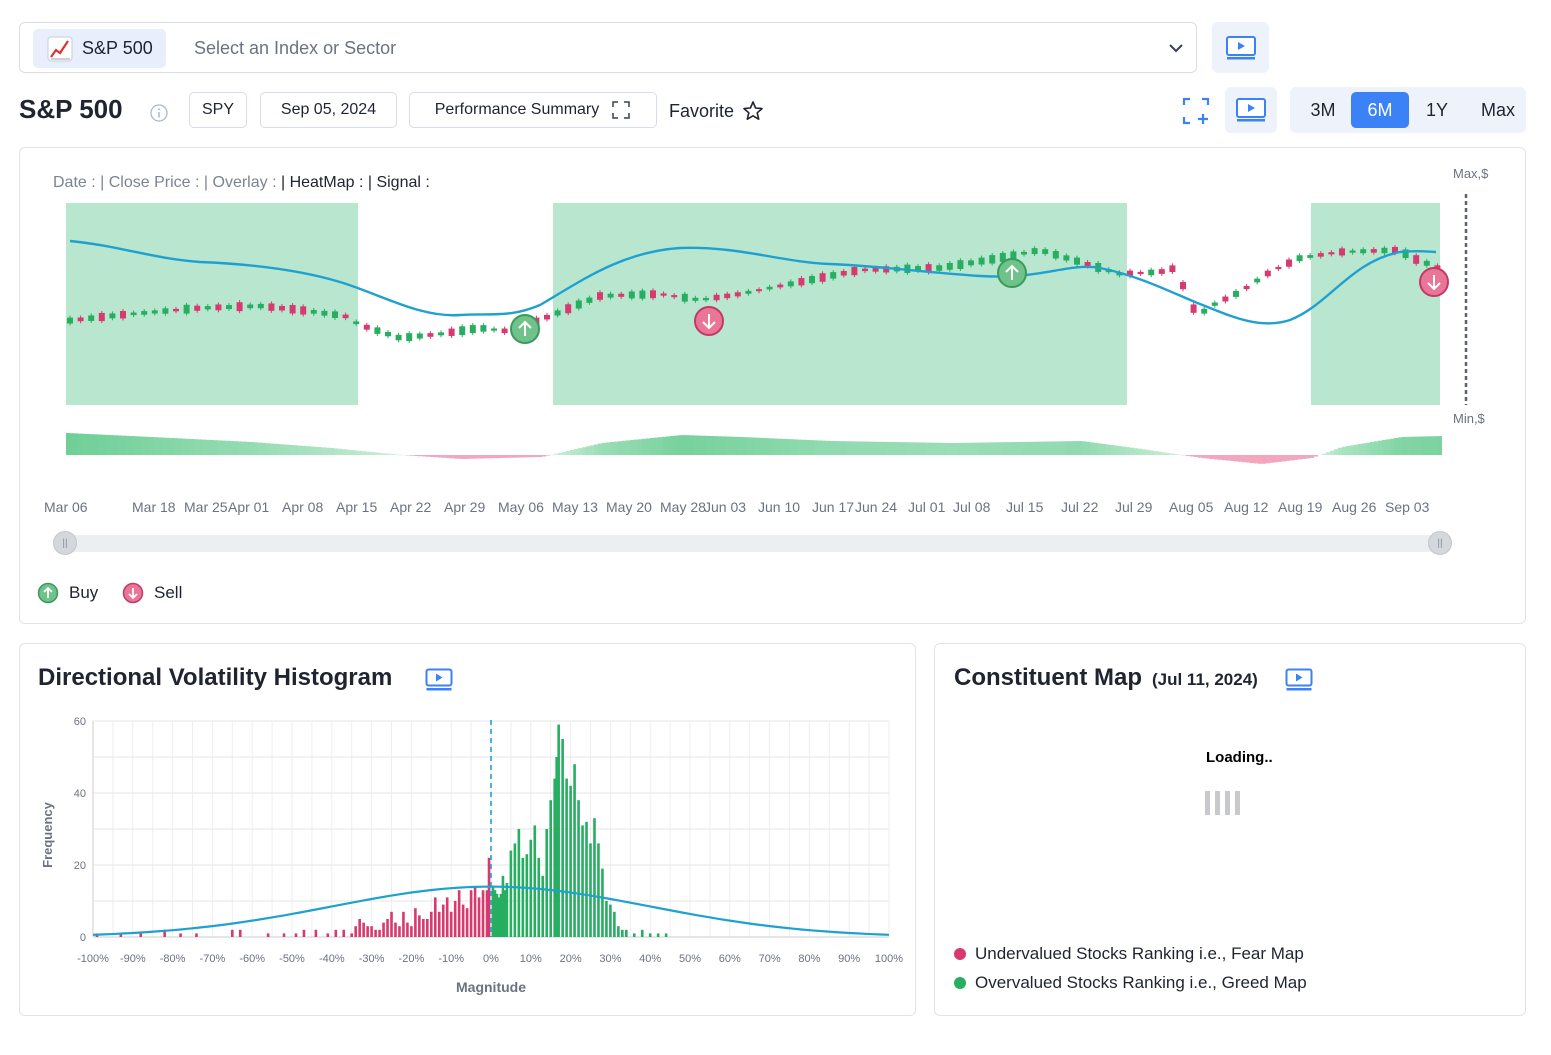 The width and height of the screenshot is (1551, 1055). I want to click on signals, so click(979, 301).